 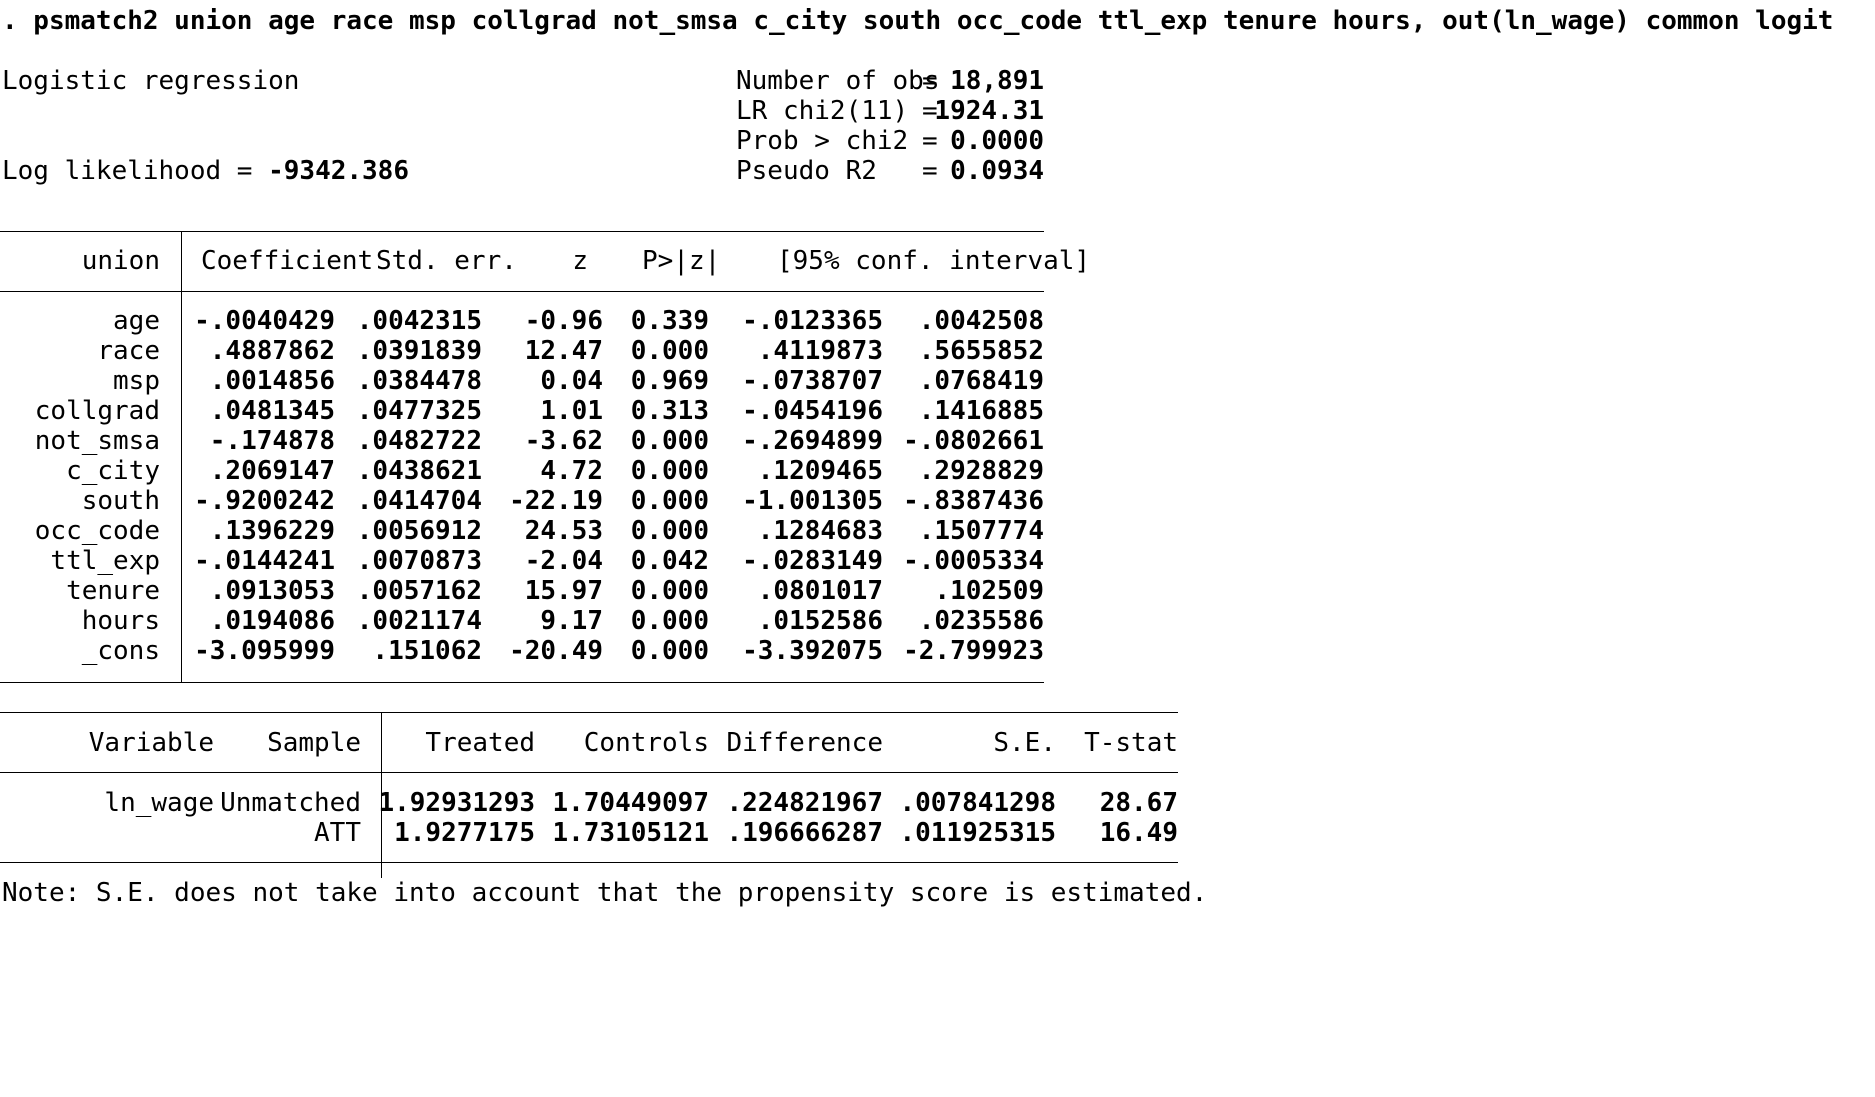 I want to click on stderr-value: .0438621, so click(x=419, y=471).